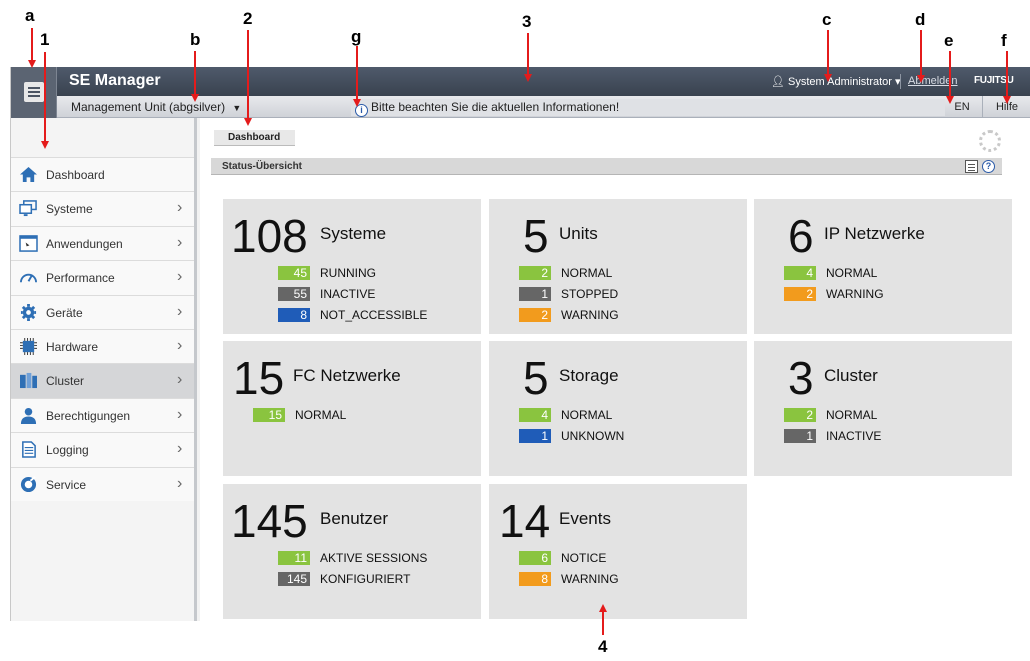 The height and width of the screenshot is (661, 1030). What do you see at coordinates (593, 436) in the screenshot?
I see `status-label: UNKNOWN` at bounding box center [593, 436].